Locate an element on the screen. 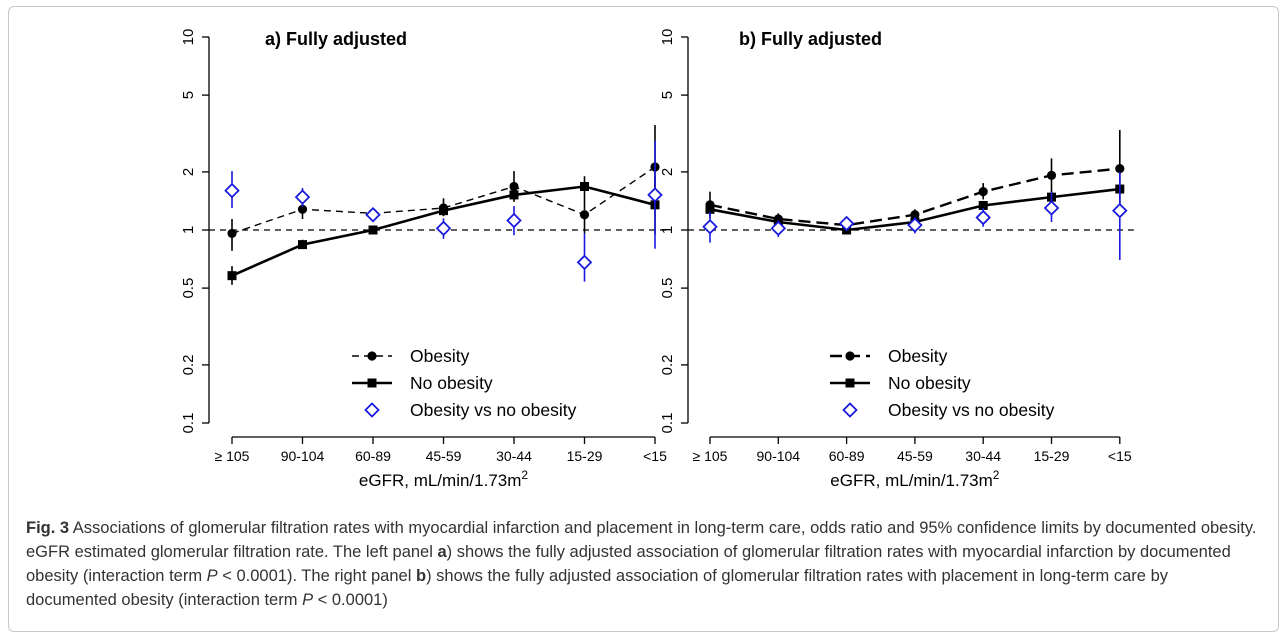 The height and width of the screenshot is (638, 1287). panel-b-legend: Obesity No obesity Obesity vs no obesity is located at coordinates (942, 383).